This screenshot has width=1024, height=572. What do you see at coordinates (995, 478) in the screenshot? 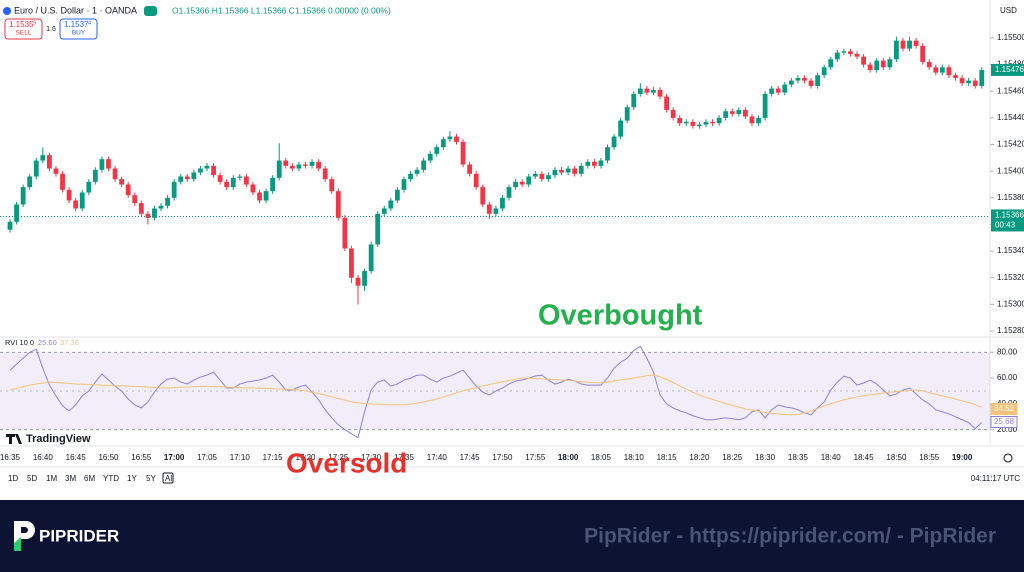
I see `clock: 04:11:17 UTC` at bounding box center [995, 478].